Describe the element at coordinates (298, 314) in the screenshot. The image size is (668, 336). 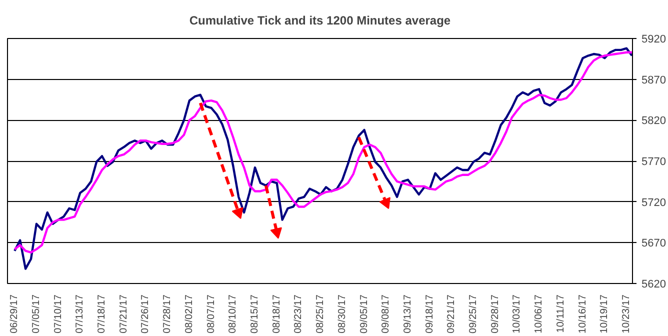
I see `x-tick-label: 08/23/17` at that location.